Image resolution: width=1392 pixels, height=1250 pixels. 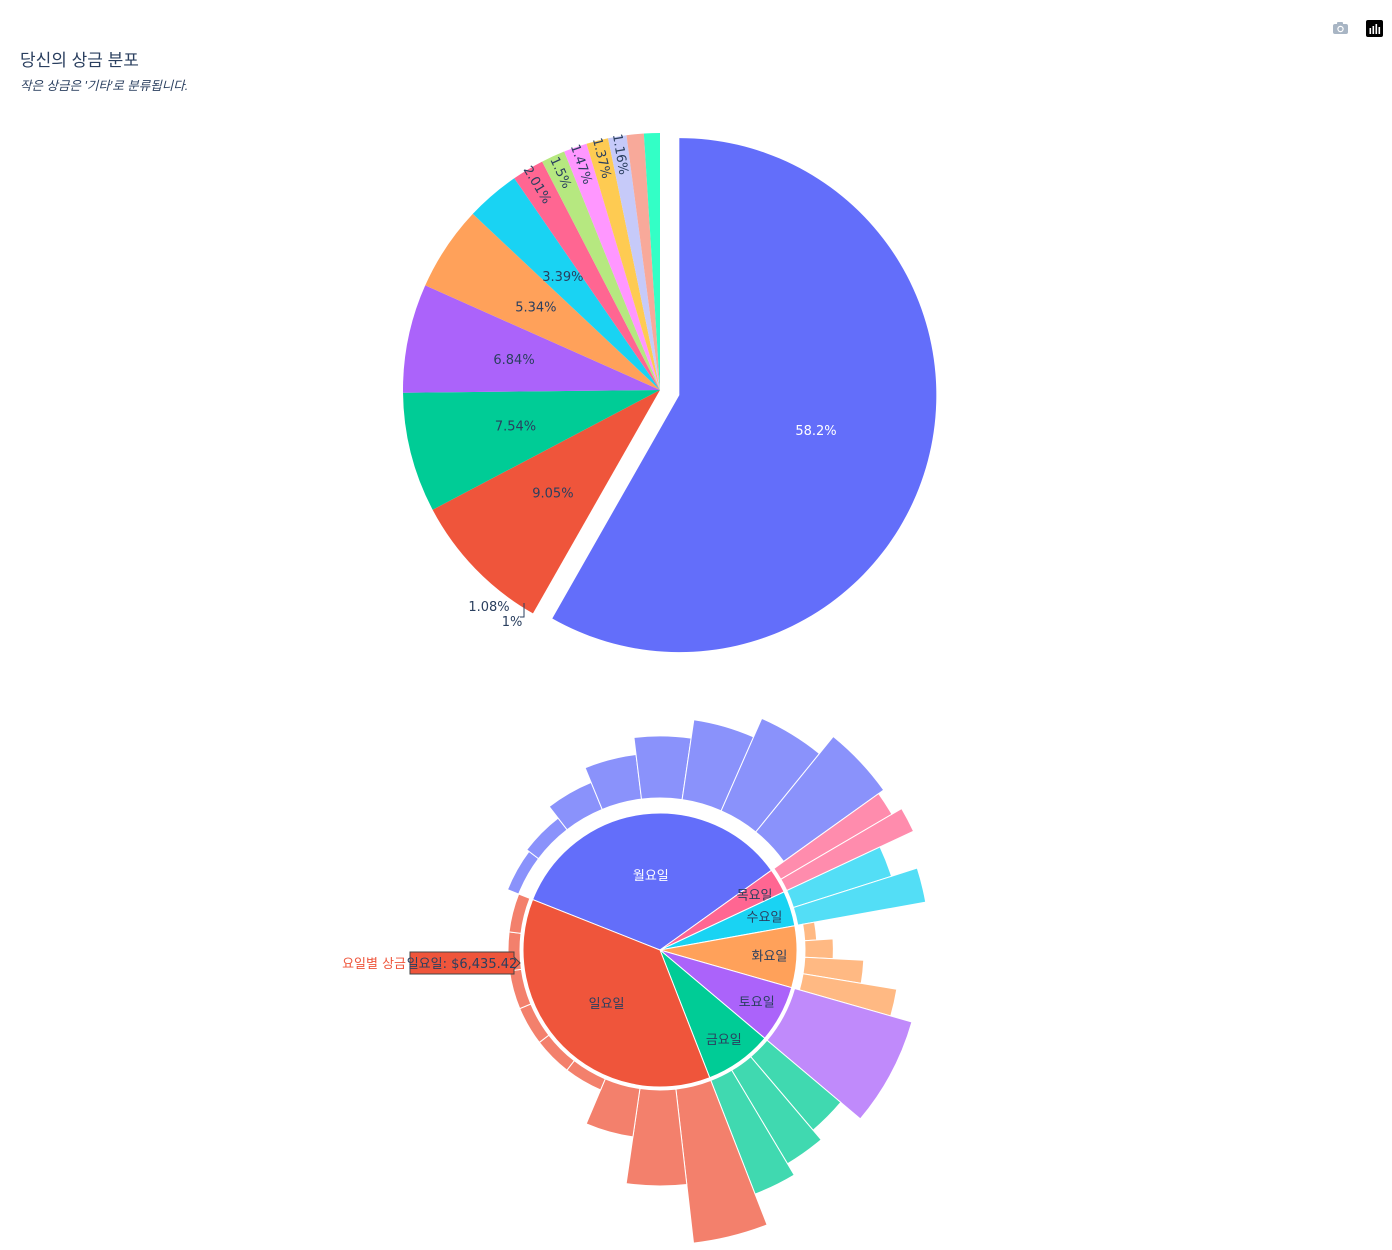 I want to click on sunburst-day-label: 토요일, so click(x=757, y=1003).